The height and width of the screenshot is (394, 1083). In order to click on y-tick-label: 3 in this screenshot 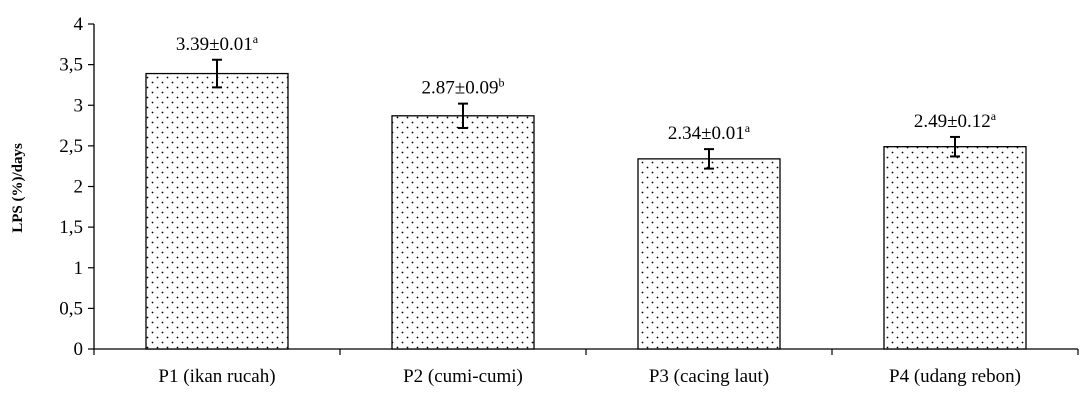, I will do `click(79, 105)`.